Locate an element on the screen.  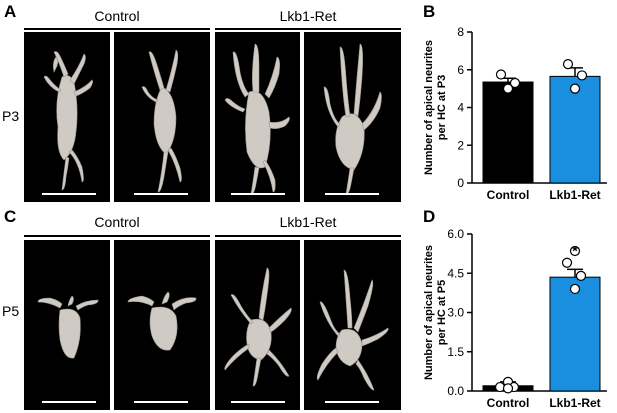
significance-marker: * is located at coordinates (575, 250).